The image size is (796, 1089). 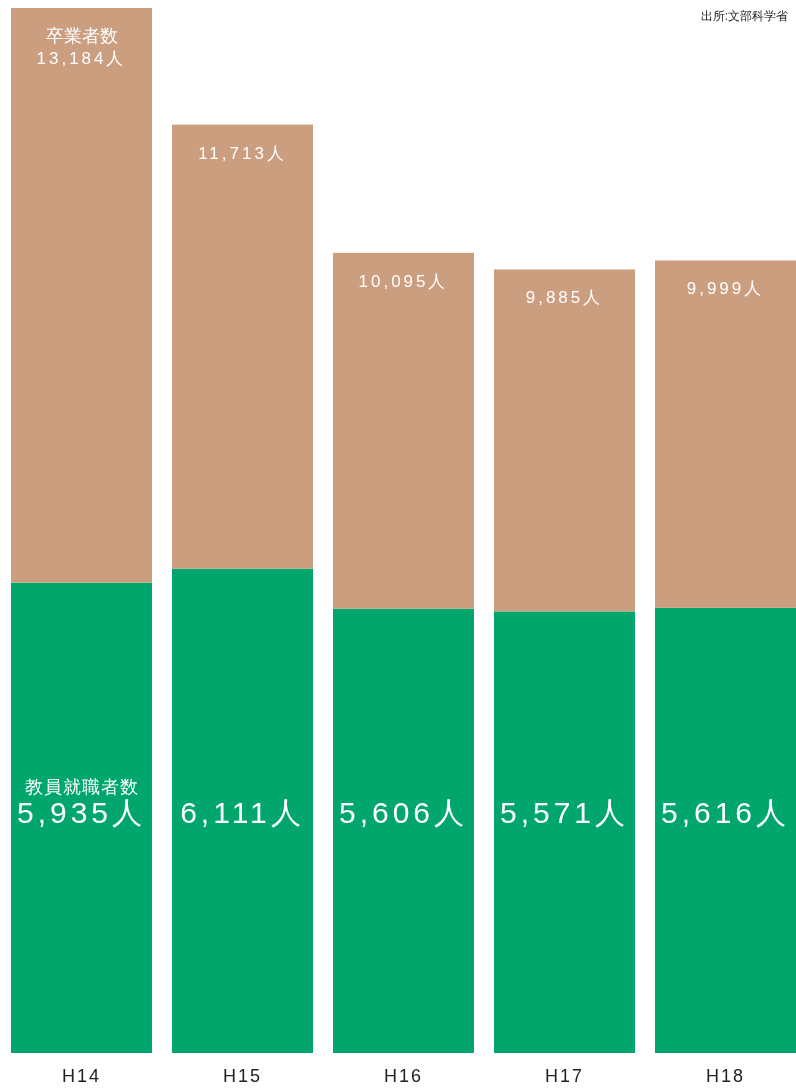 What do you see at coordinates (564, 1076) in the screenshot?
I see `x-tick-label: H17` at bounding box center [564, 1076].